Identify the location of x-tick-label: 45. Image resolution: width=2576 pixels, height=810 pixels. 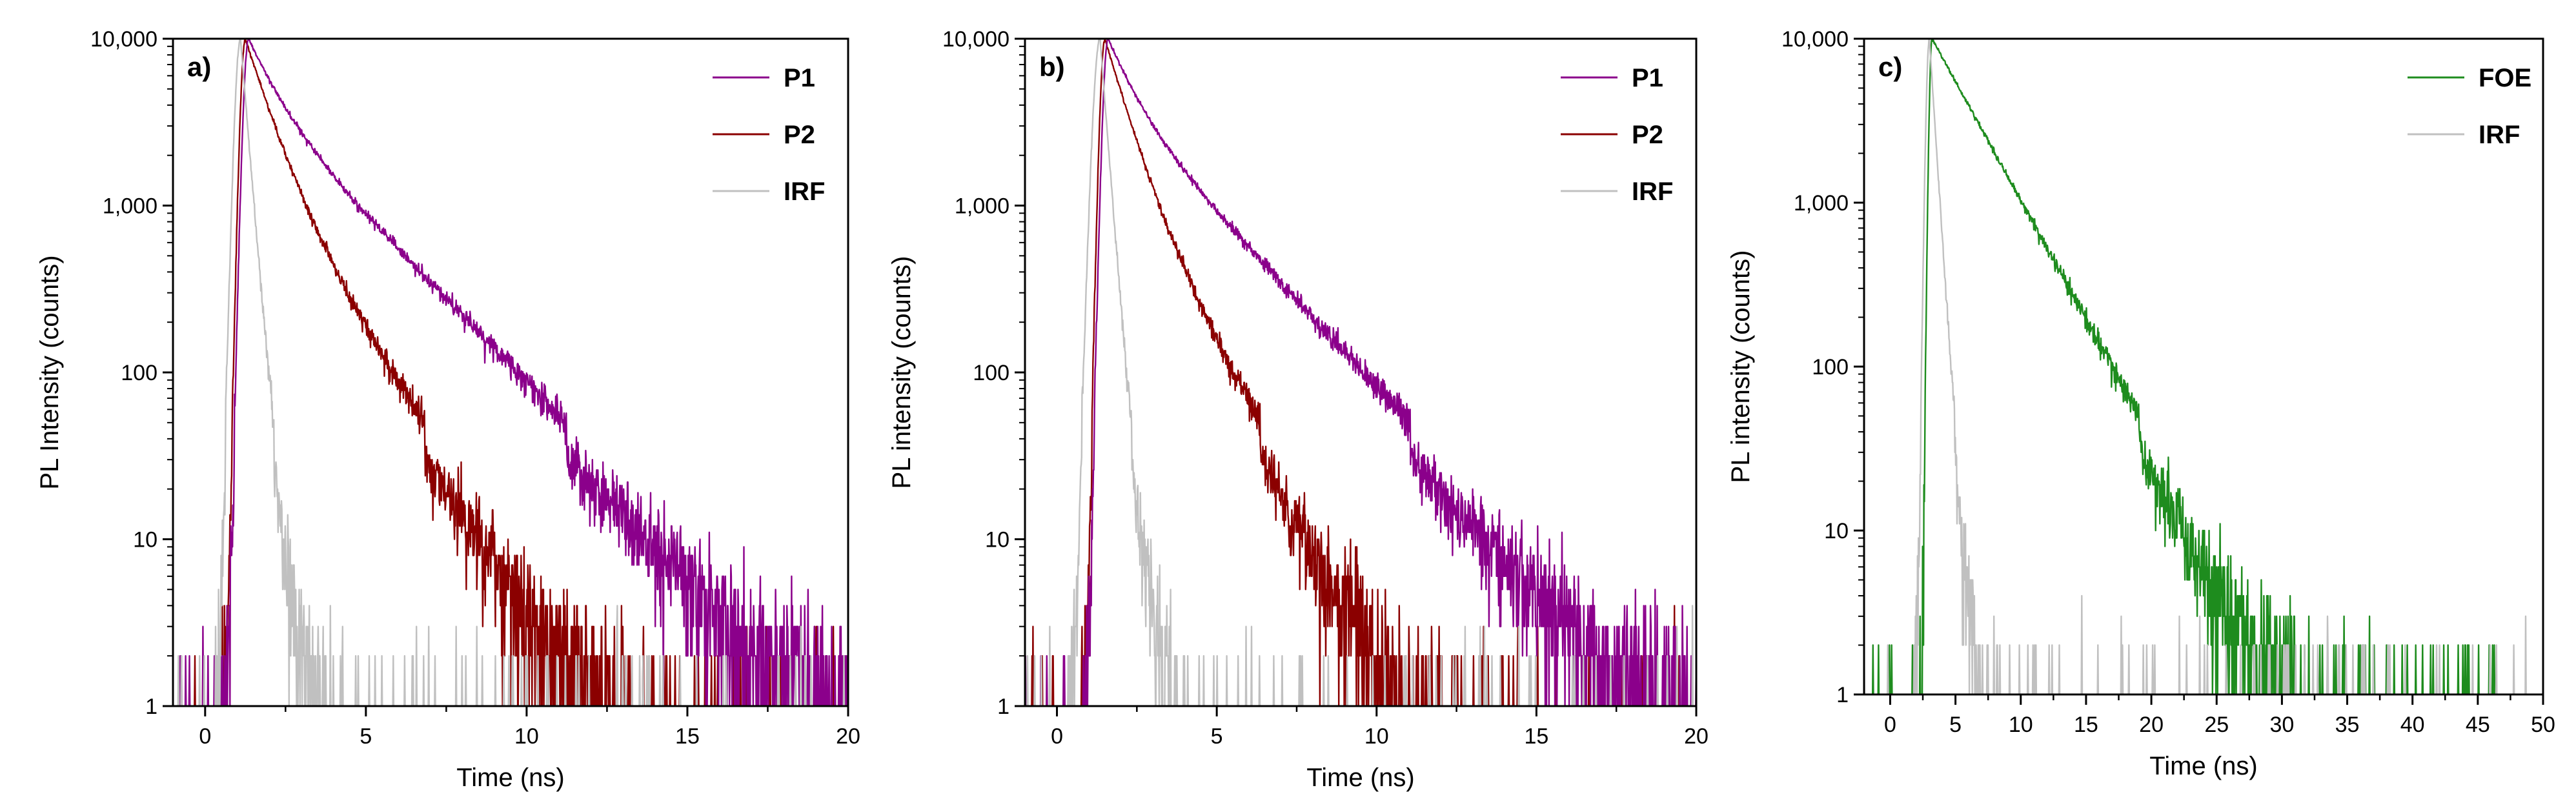
(2478, 725).